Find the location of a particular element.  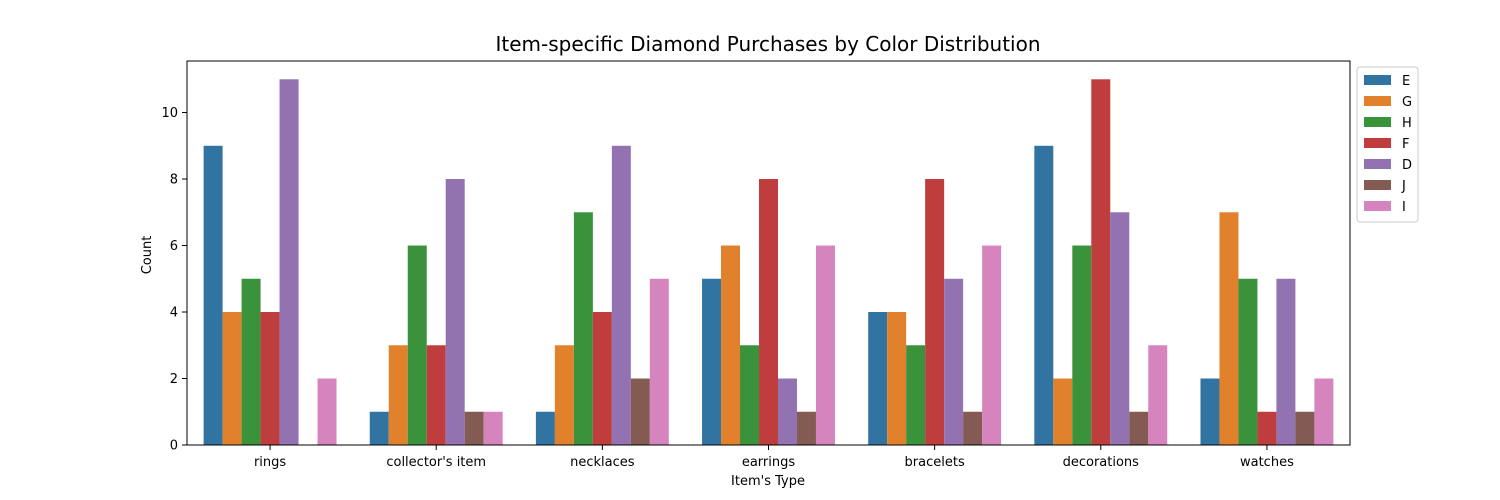

legend-swatch-J is located at coordinates (1377, 185).